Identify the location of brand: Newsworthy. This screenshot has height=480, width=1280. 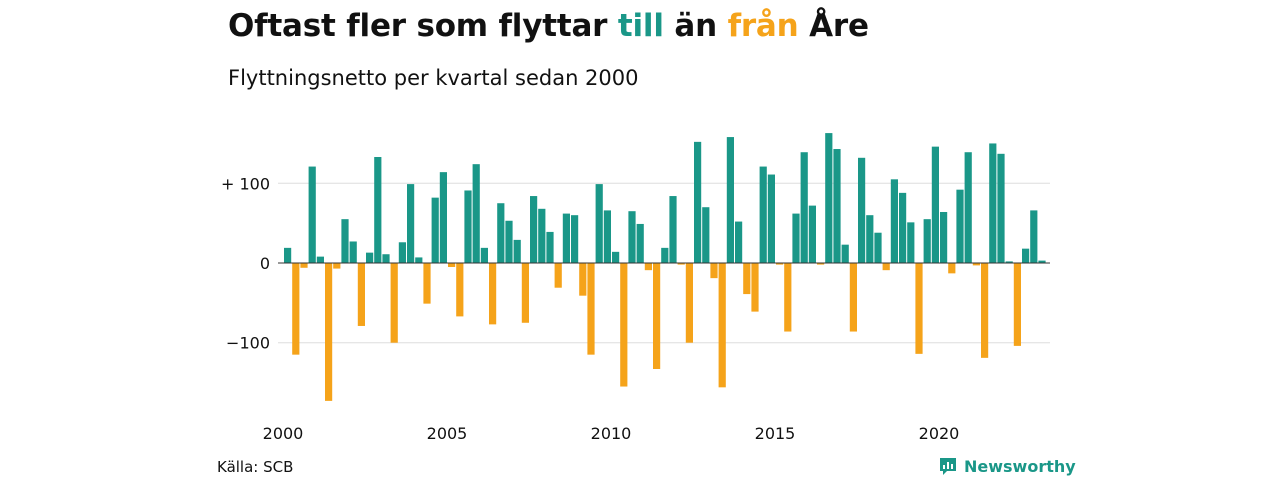
(1007, 466).